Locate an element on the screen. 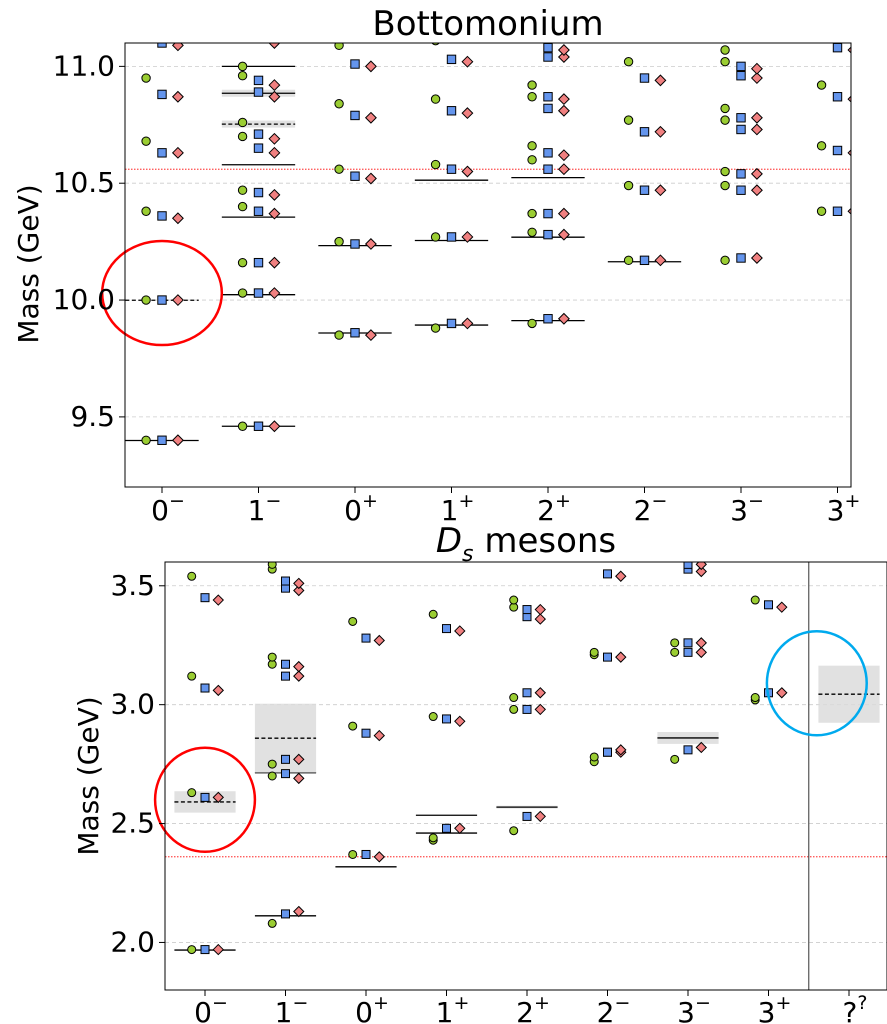 The height and width of the screenshot is (1024, 887). bottomonium-ylabel: Mass (GeV) is located at coordinates (28, 263).